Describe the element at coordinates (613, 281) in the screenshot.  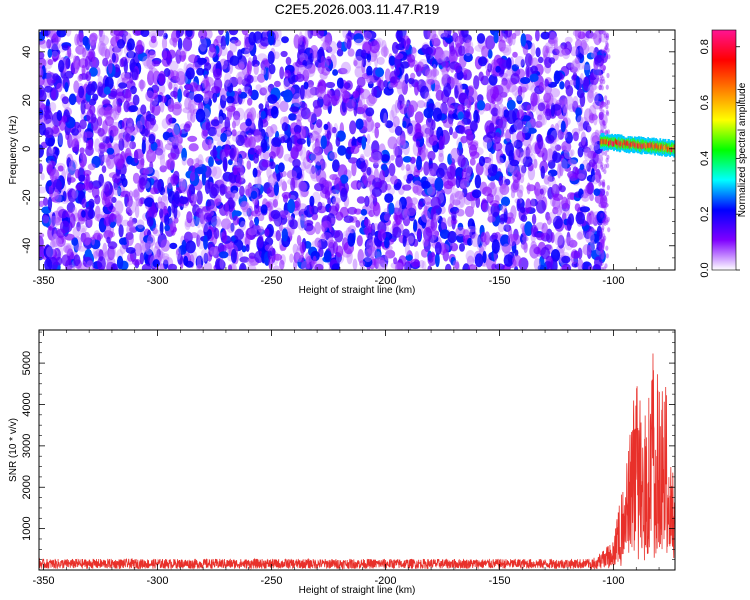
I see `x-tick-label: -100` at that location.